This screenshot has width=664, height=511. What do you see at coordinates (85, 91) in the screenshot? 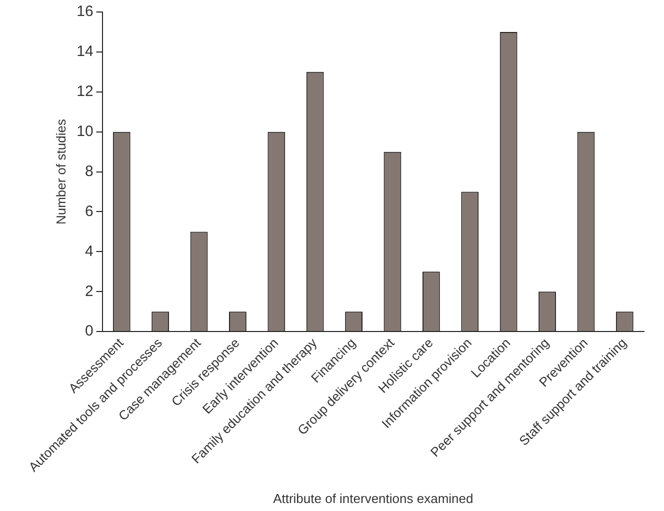
I see `y-tick-label: 12` at bounding box center [85, 91].